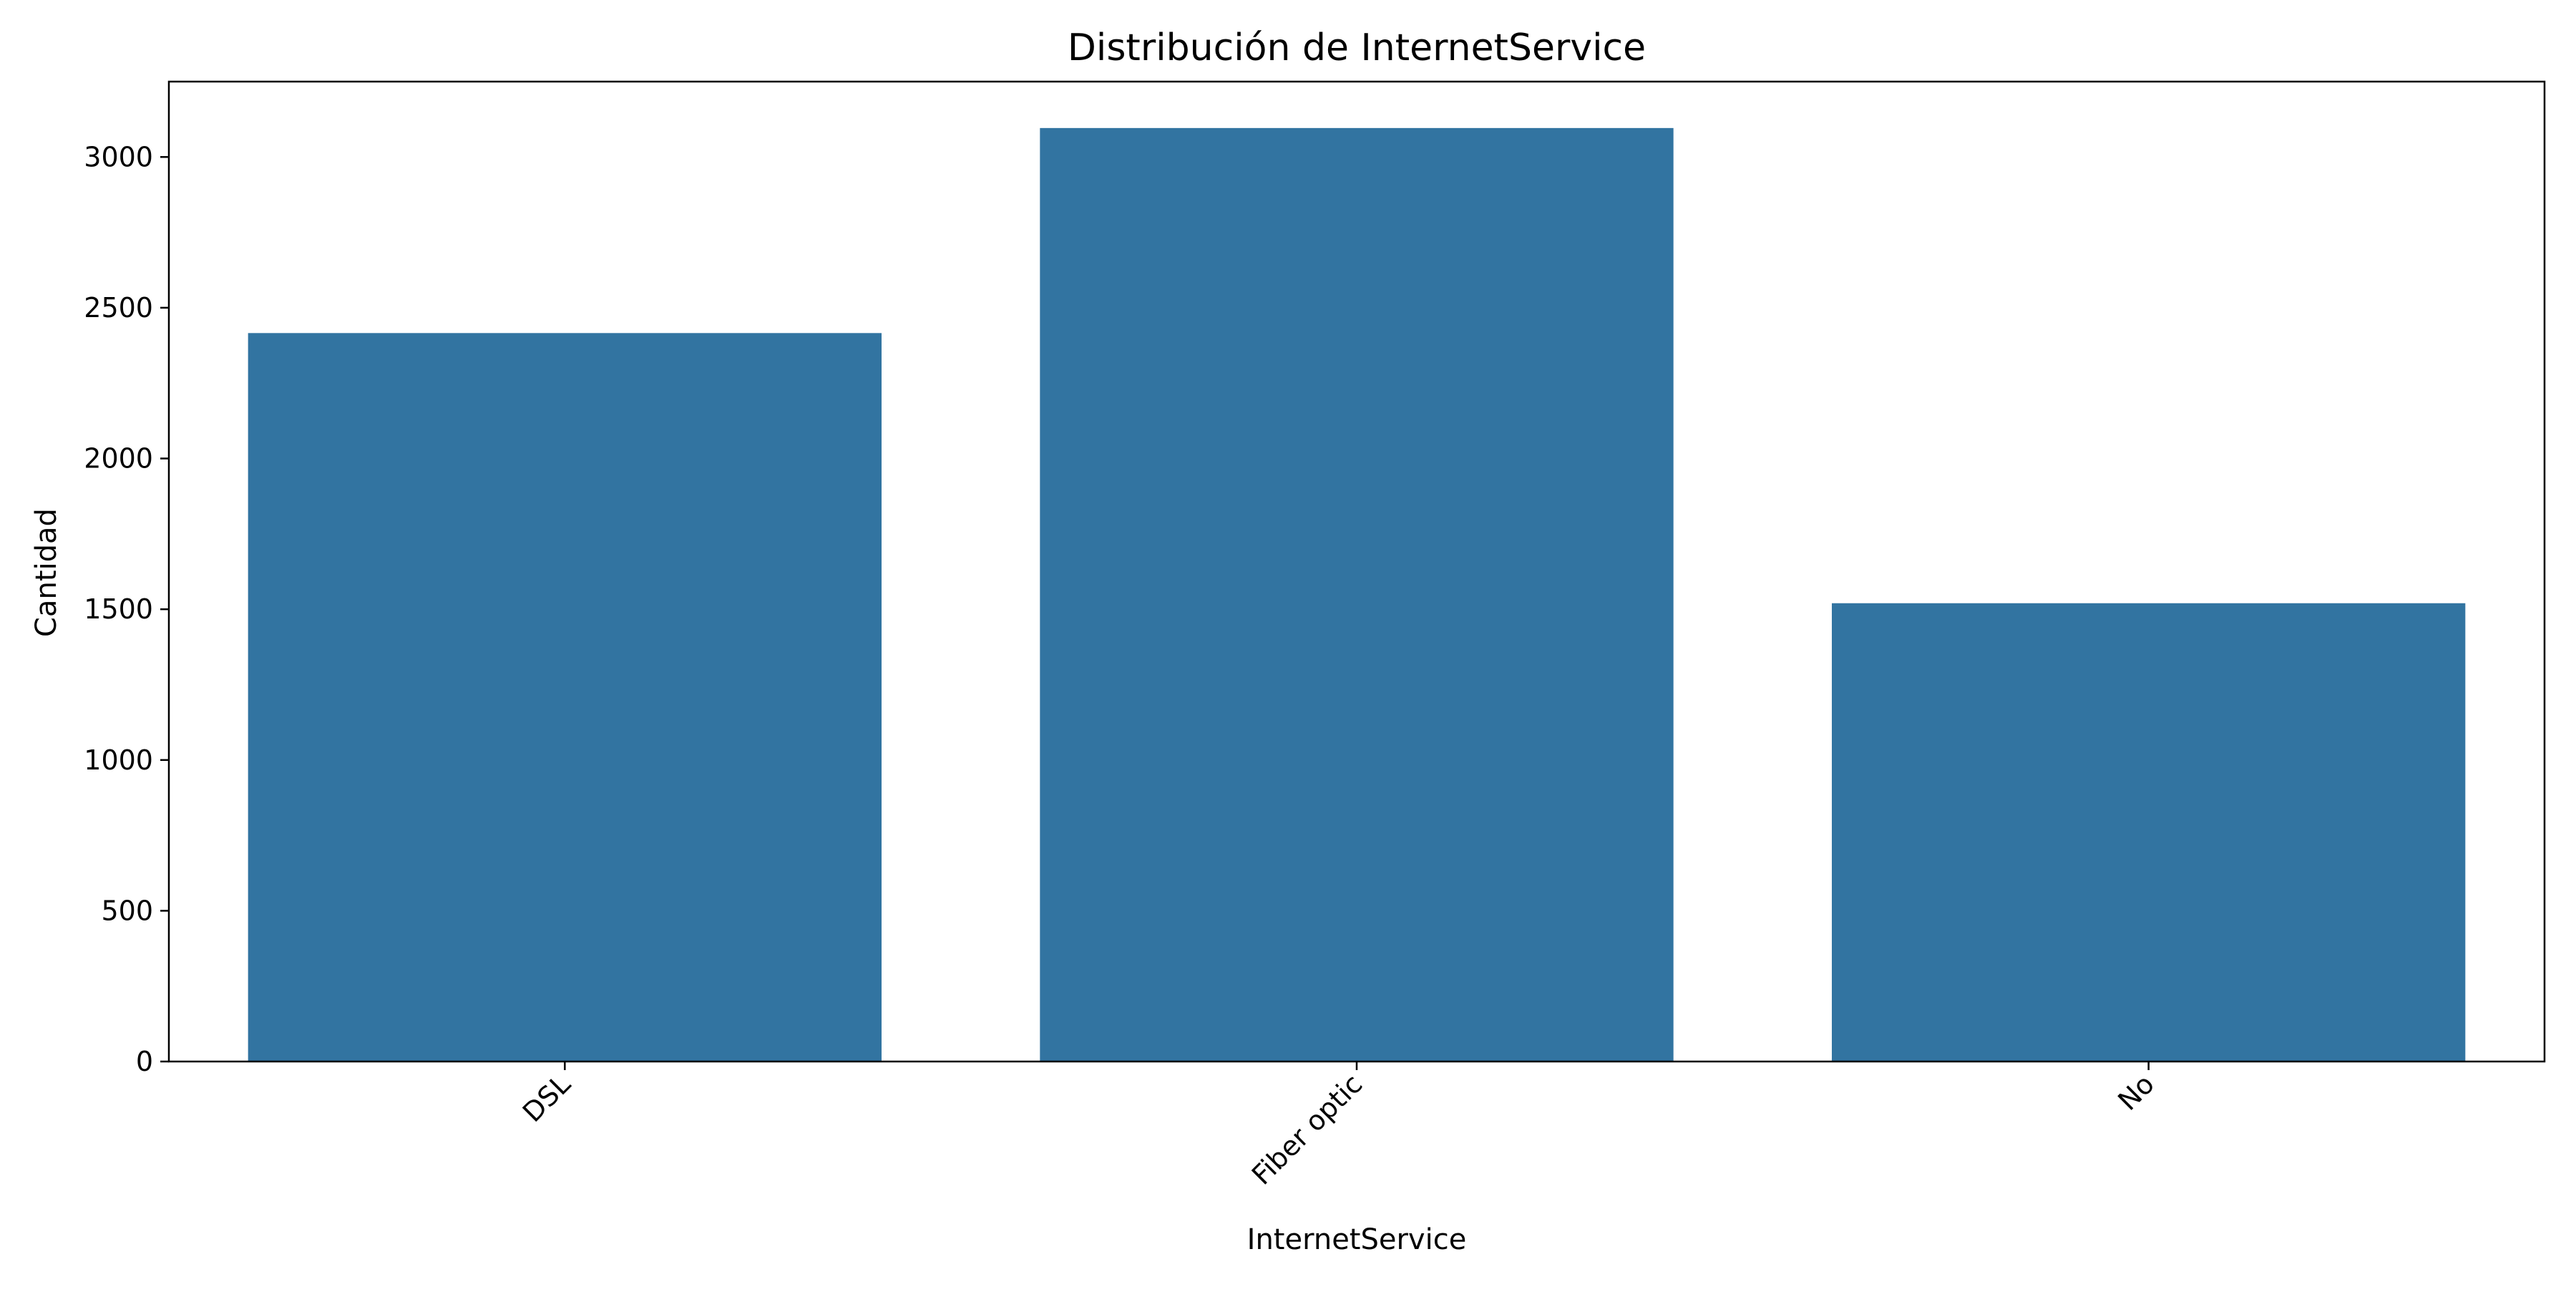 The height and width of the screenshot is (1292, 2576). Describe the element at coordinates (2149, 832) in the screenshot. I see `bar-no` at that location.